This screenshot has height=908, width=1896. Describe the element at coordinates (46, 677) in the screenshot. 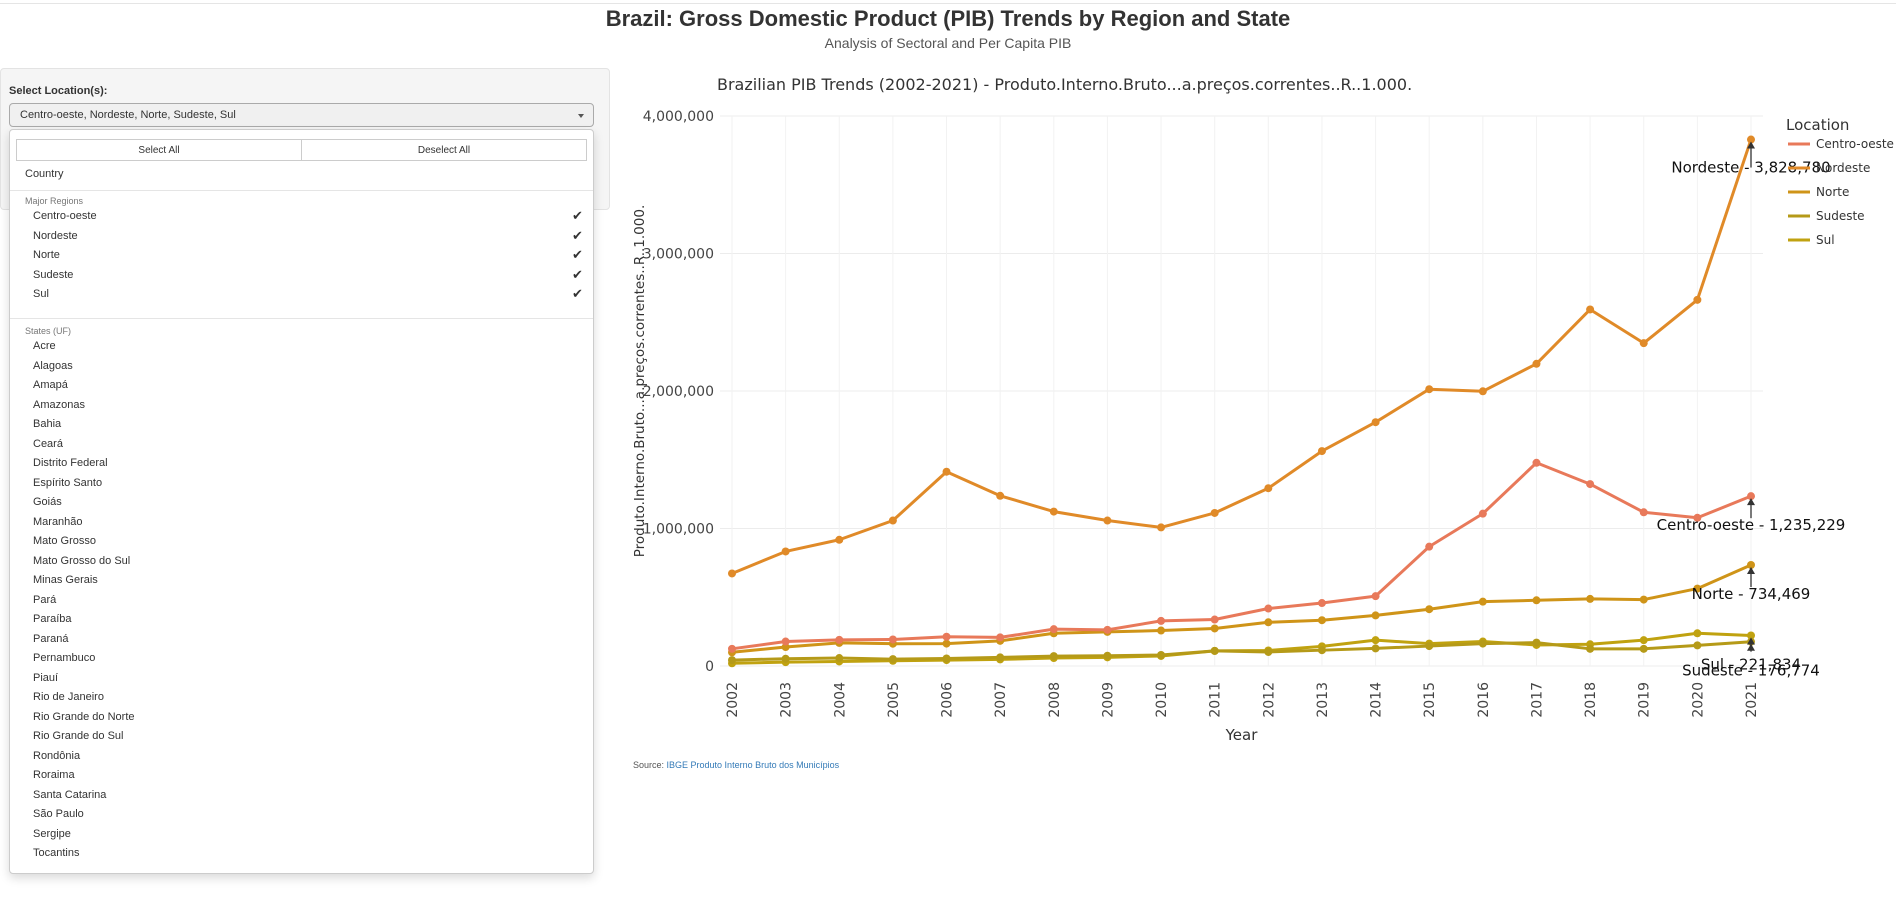

I see `option-state: Piauí` at that location.